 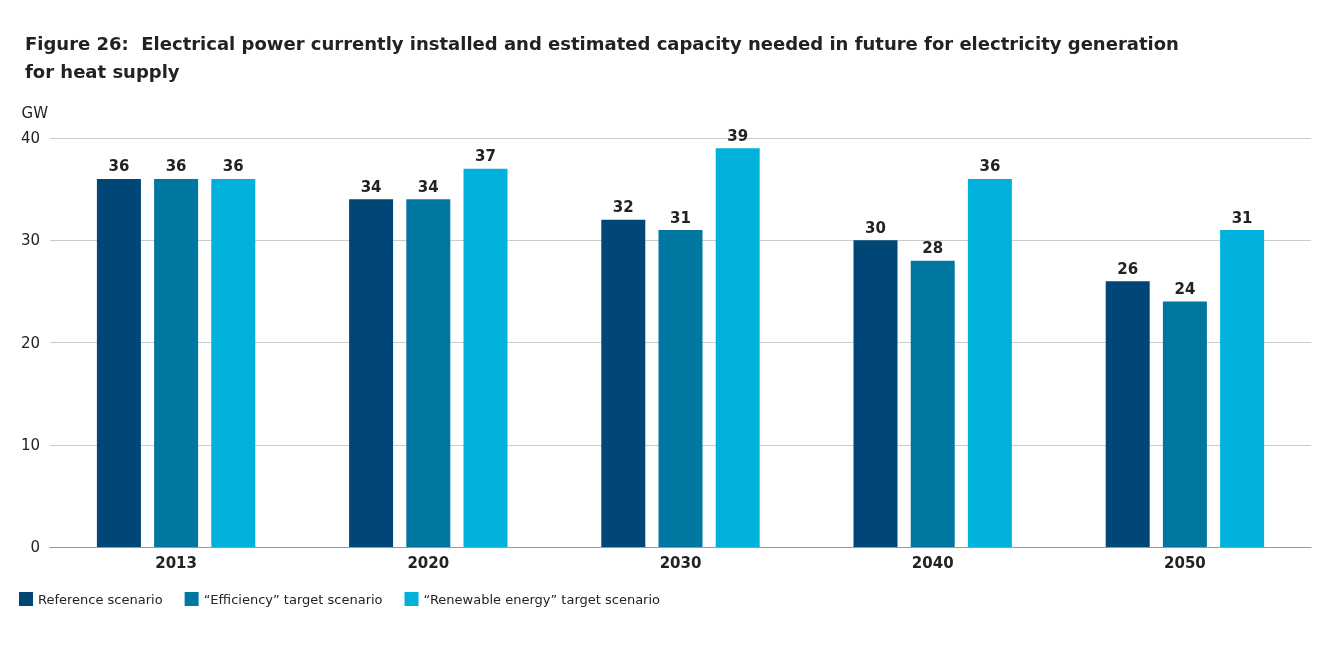 I want to click on data-label: 32, so click(x=623, y=207).